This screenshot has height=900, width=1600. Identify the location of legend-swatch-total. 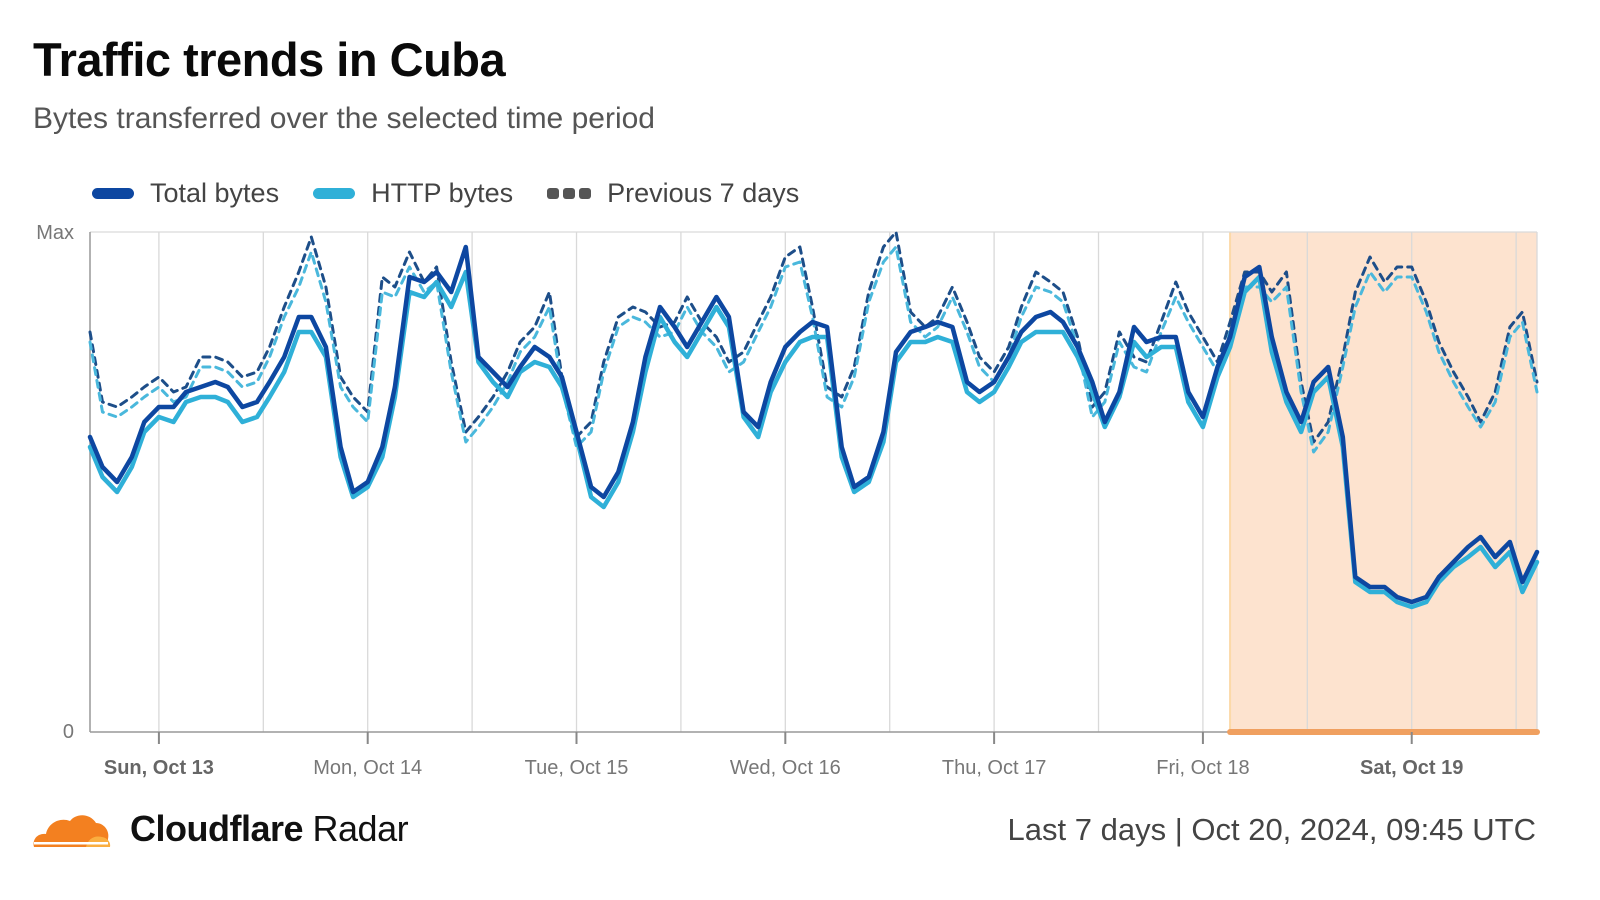
(113, 193).